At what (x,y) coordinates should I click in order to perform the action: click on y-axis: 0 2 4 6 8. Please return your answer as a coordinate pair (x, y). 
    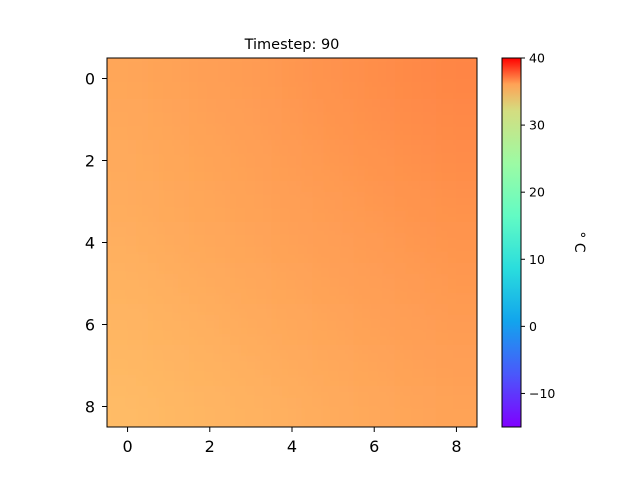
    Looking at the image, I should click on (96, 243).